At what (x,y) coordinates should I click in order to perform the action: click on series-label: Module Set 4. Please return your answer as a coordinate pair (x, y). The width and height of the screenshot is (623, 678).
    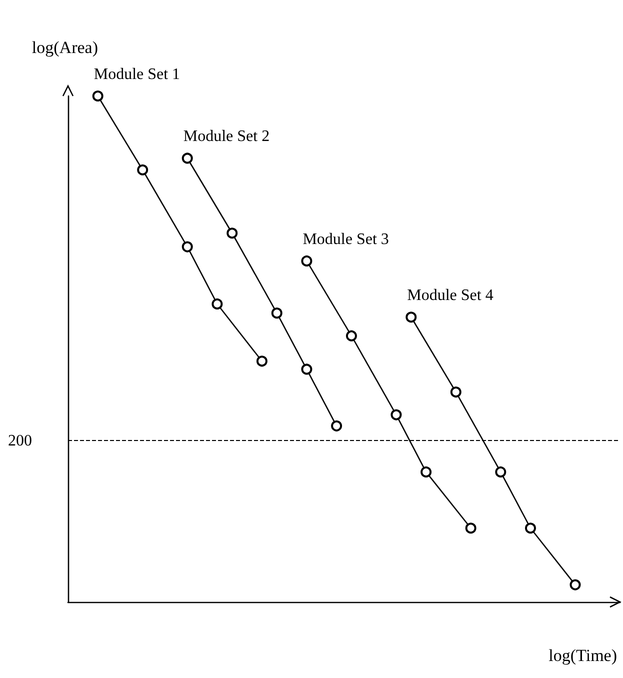
    Looking at the image, I should click on (450, 295).